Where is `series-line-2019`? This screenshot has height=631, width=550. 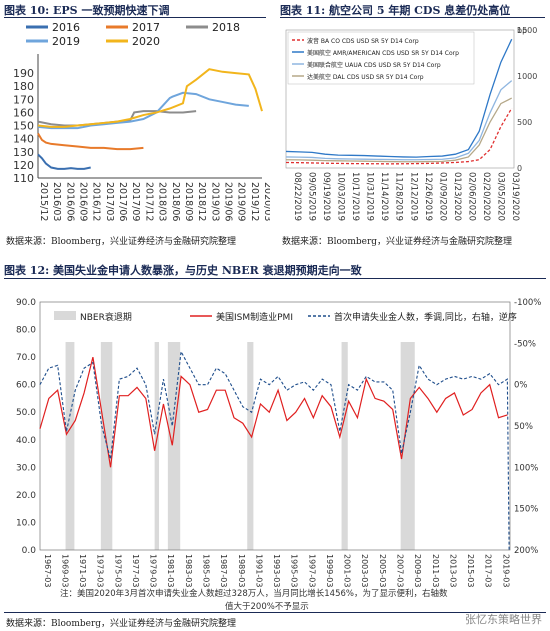 series-line-2019 is located at coordinates (143, 110).